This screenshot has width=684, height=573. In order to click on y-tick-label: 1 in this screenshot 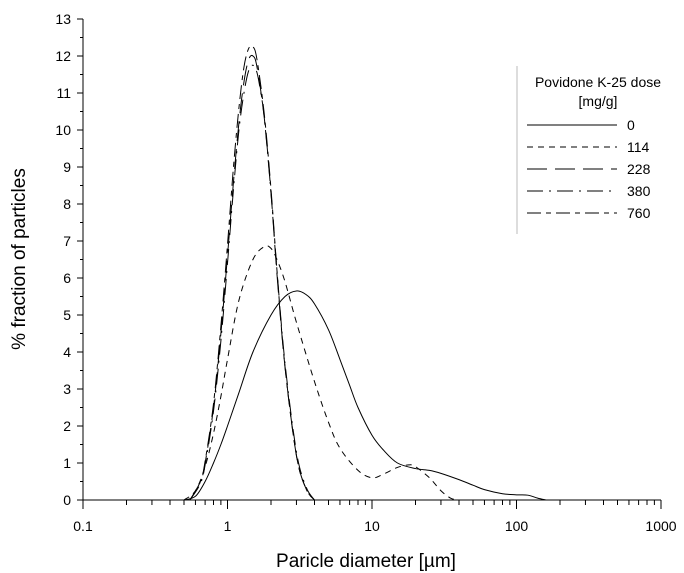, I will do `click(67, 463)`.